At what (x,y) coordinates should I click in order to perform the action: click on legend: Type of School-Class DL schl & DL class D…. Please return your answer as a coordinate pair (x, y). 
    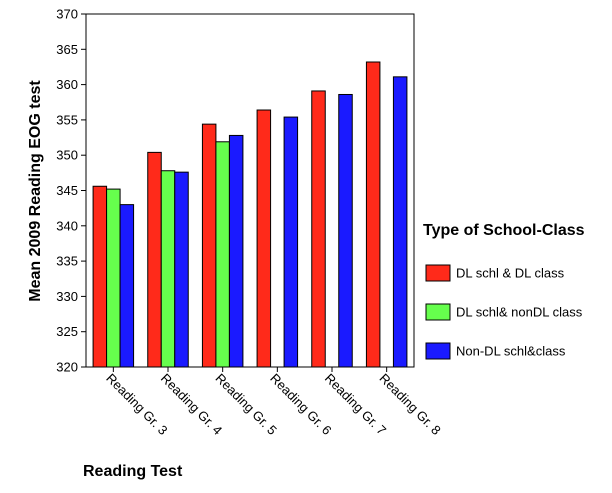
    Looking at the image, I should click on (504, 291).